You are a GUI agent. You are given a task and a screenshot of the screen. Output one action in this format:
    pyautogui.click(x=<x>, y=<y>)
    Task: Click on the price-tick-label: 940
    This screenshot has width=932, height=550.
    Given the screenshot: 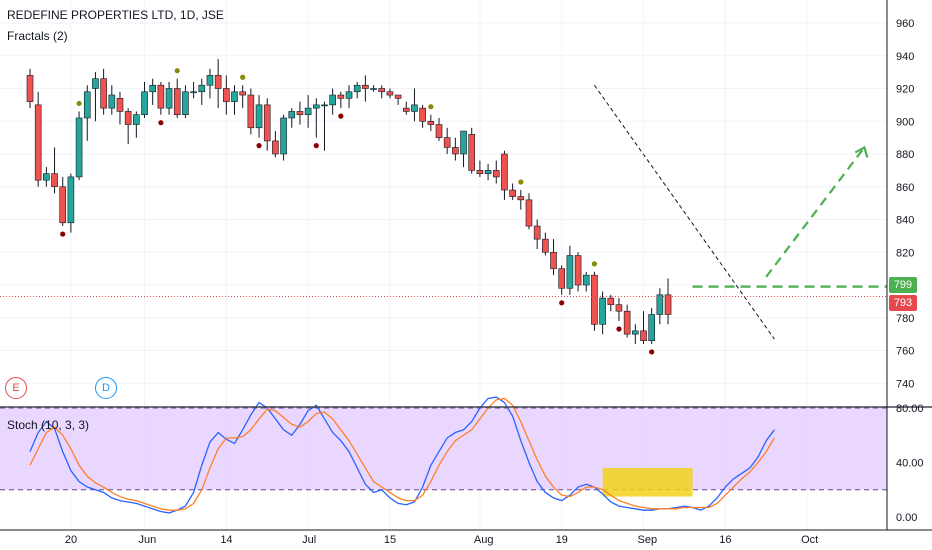 What is the action you would take?
    pyautogui.click(x=905, y=57)
    